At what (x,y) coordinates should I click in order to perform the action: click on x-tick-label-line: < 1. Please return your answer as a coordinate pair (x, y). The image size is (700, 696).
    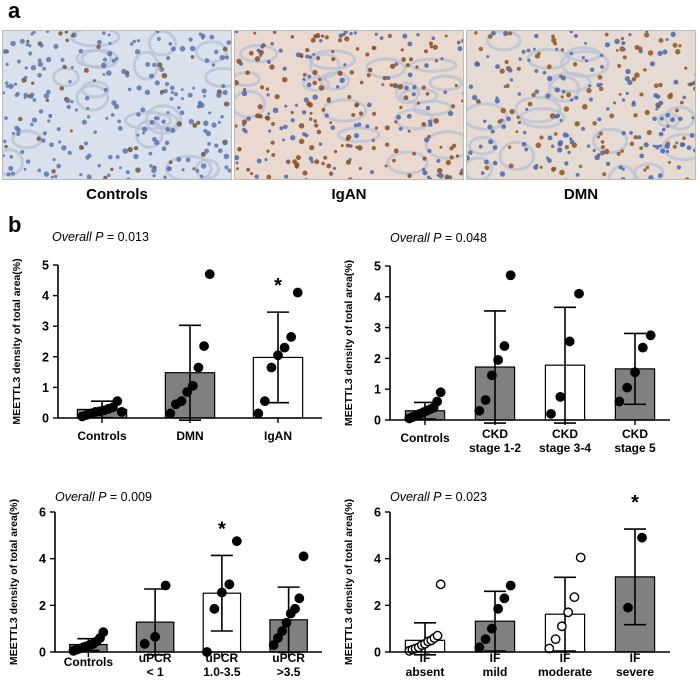
    Looking at the image, I should click on (155, 672).